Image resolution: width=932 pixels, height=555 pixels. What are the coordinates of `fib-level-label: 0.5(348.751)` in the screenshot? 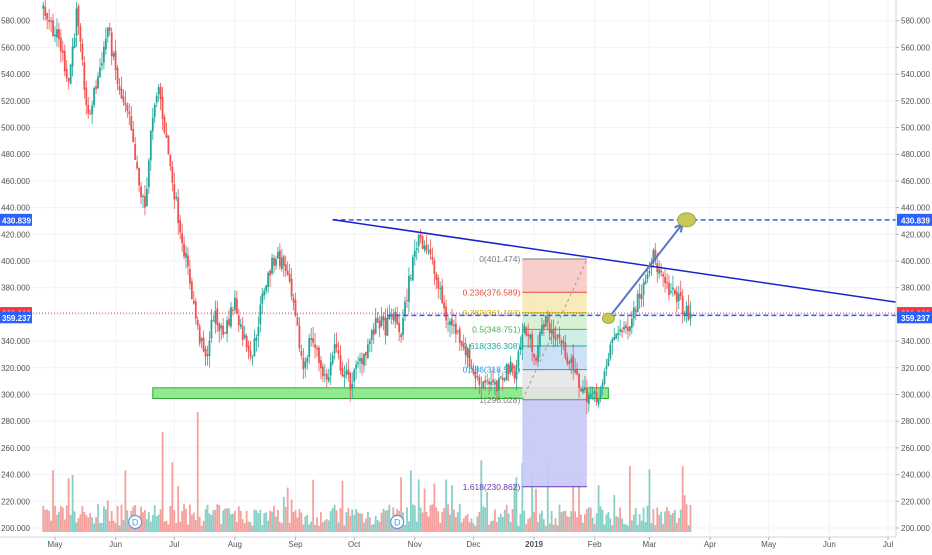 It's located at (496, 329).